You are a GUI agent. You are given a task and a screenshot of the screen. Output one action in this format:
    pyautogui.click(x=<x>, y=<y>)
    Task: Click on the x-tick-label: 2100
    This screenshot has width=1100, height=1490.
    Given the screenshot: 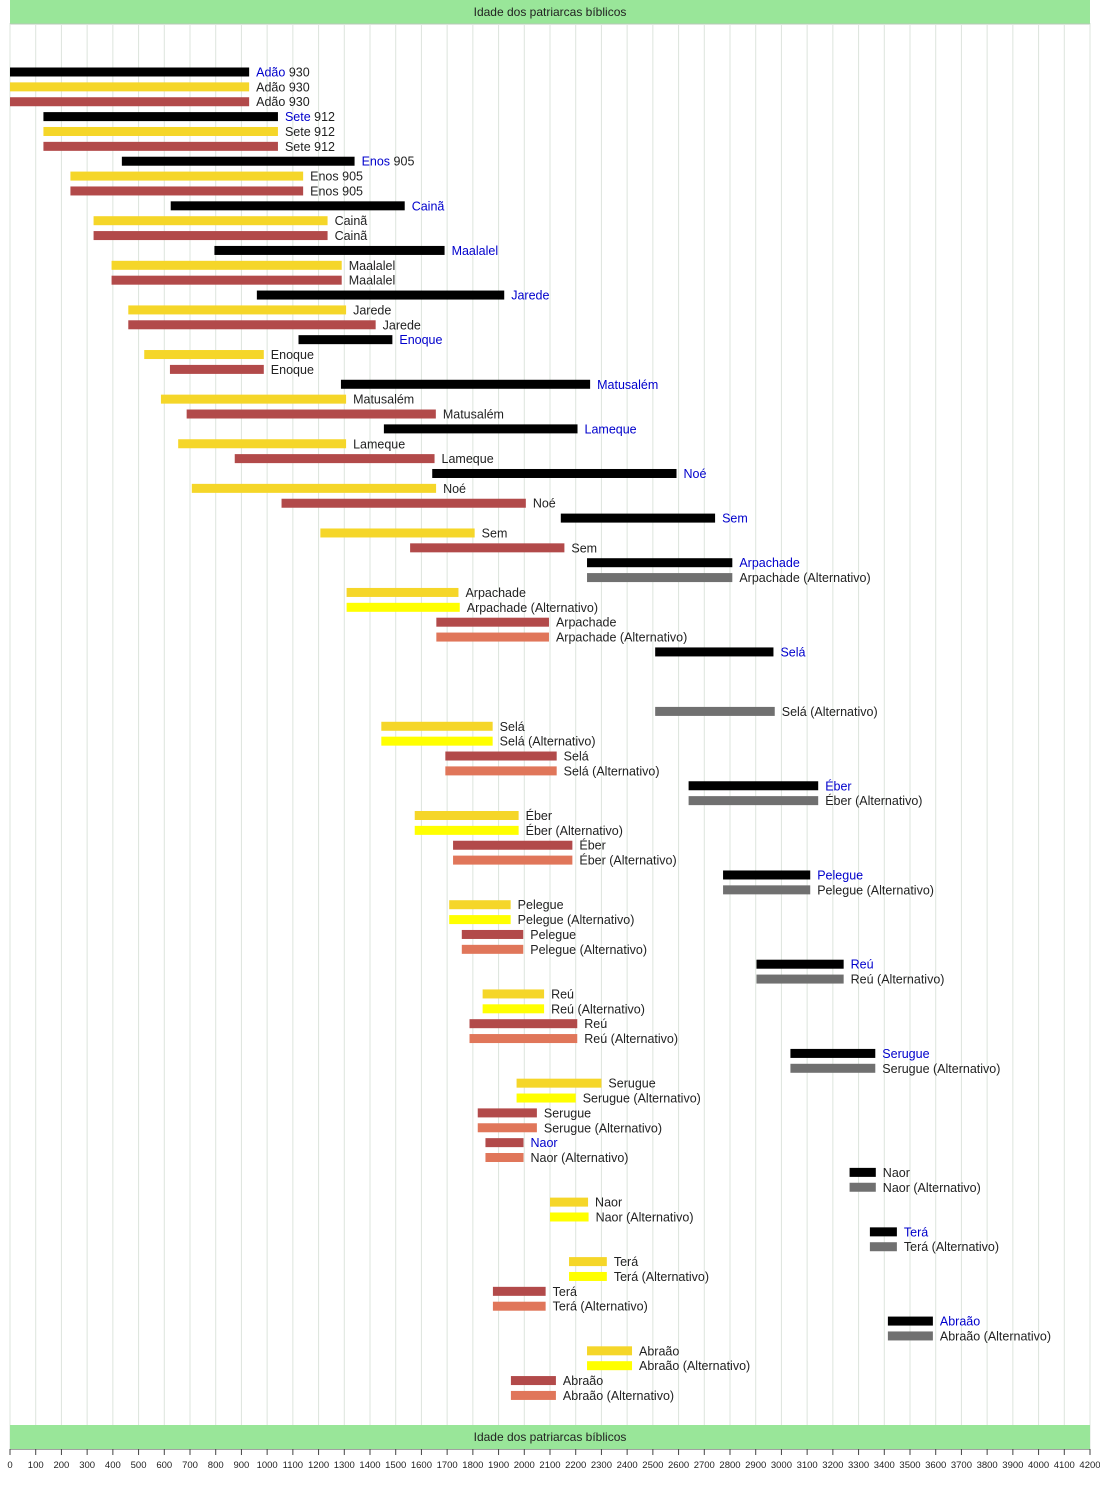 What is the action you would take?
    pyautogui.click(x=549, y=1465)
    